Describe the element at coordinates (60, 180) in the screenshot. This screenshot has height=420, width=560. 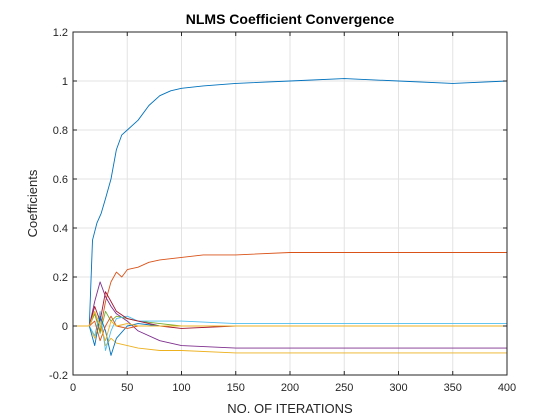
I see `y-tick-label: 0.6` at that location.